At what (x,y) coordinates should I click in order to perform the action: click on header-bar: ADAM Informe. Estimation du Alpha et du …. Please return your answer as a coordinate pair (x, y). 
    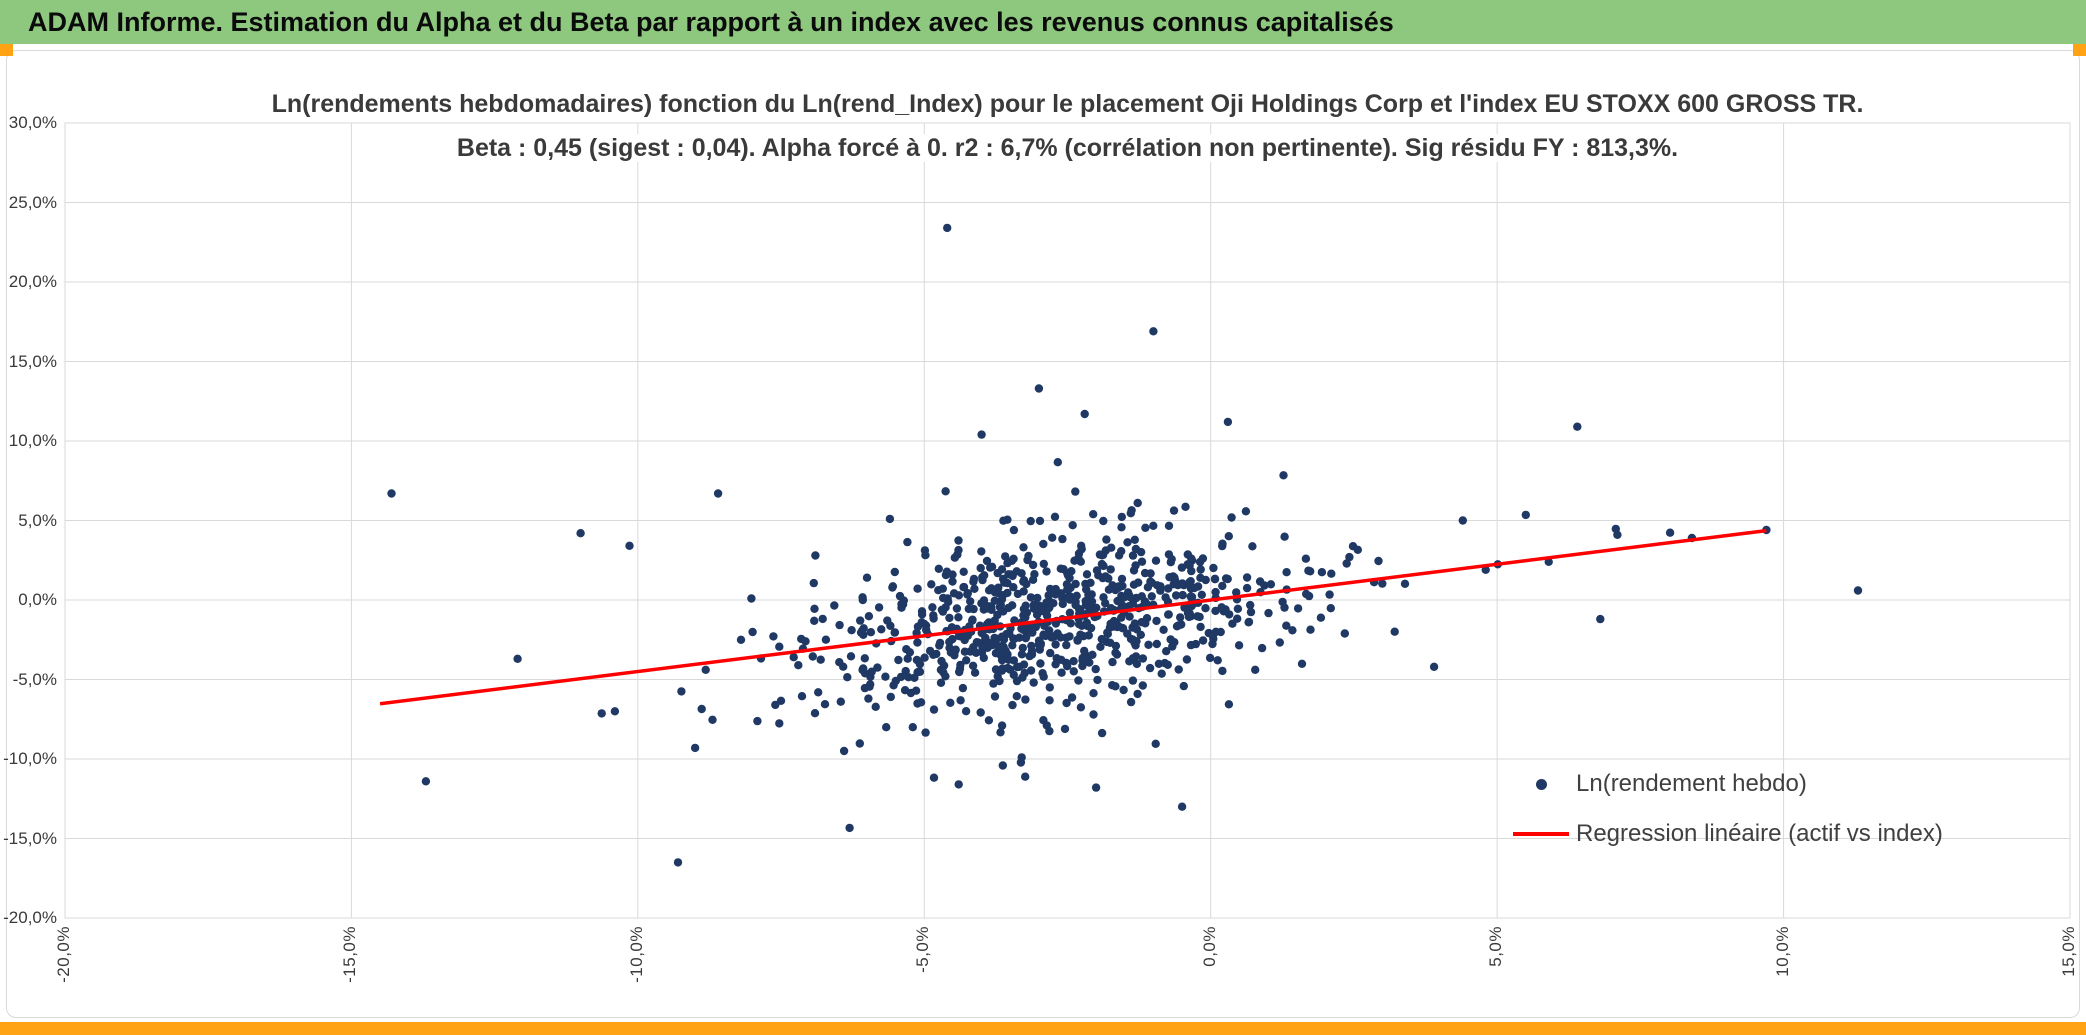
    Looking at the image, I should click on (1043, 22).